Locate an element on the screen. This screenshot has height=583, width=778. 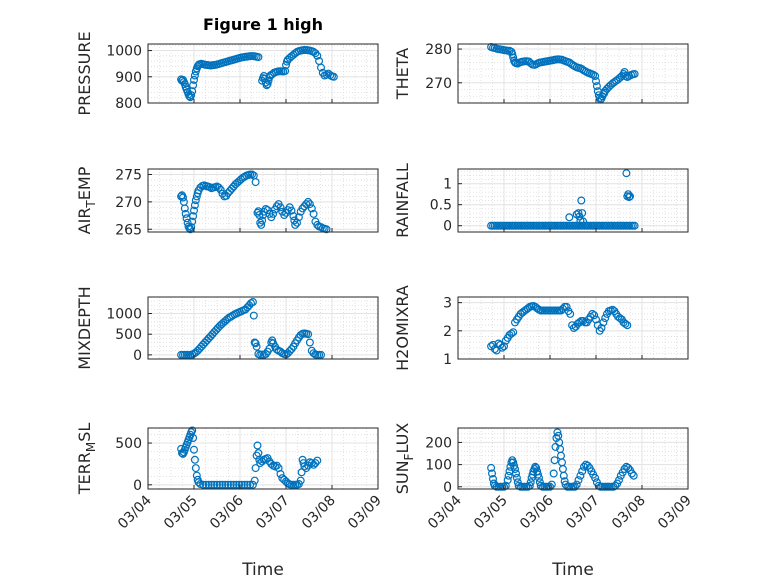
y-tick-label: 200 is located at coordinates (438, 443).